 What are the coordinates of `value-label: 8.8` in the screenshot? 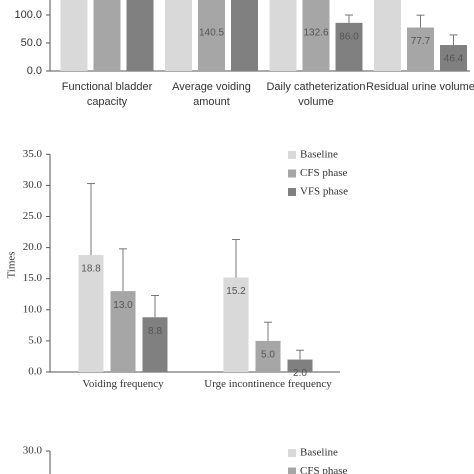 It's located at (155, 331).